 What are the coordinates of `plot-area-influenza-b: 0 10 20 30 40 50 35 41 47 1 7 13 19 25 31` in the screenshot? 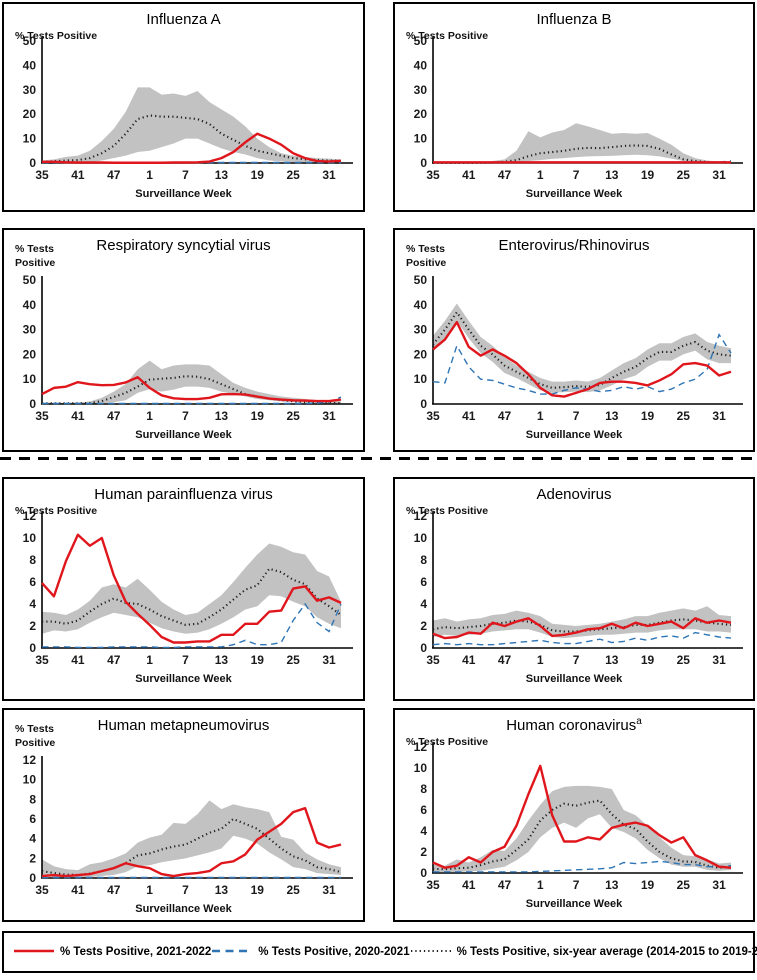 It's located at (574, 110).